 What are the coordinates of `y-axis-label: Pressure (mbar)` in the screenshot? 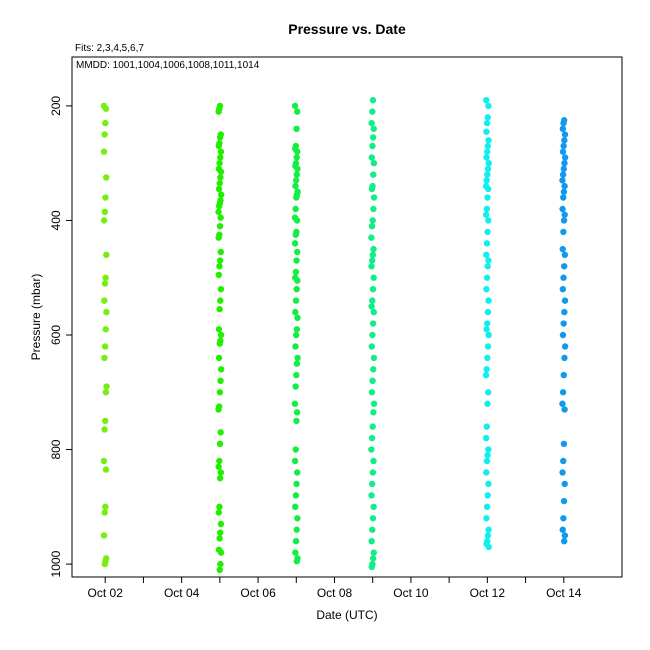 It's located at (36, 317).